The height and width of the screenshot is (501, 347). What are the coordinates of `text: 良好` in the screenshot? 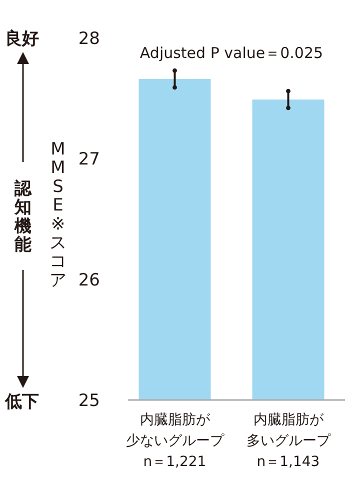 It's located at (22, 39).